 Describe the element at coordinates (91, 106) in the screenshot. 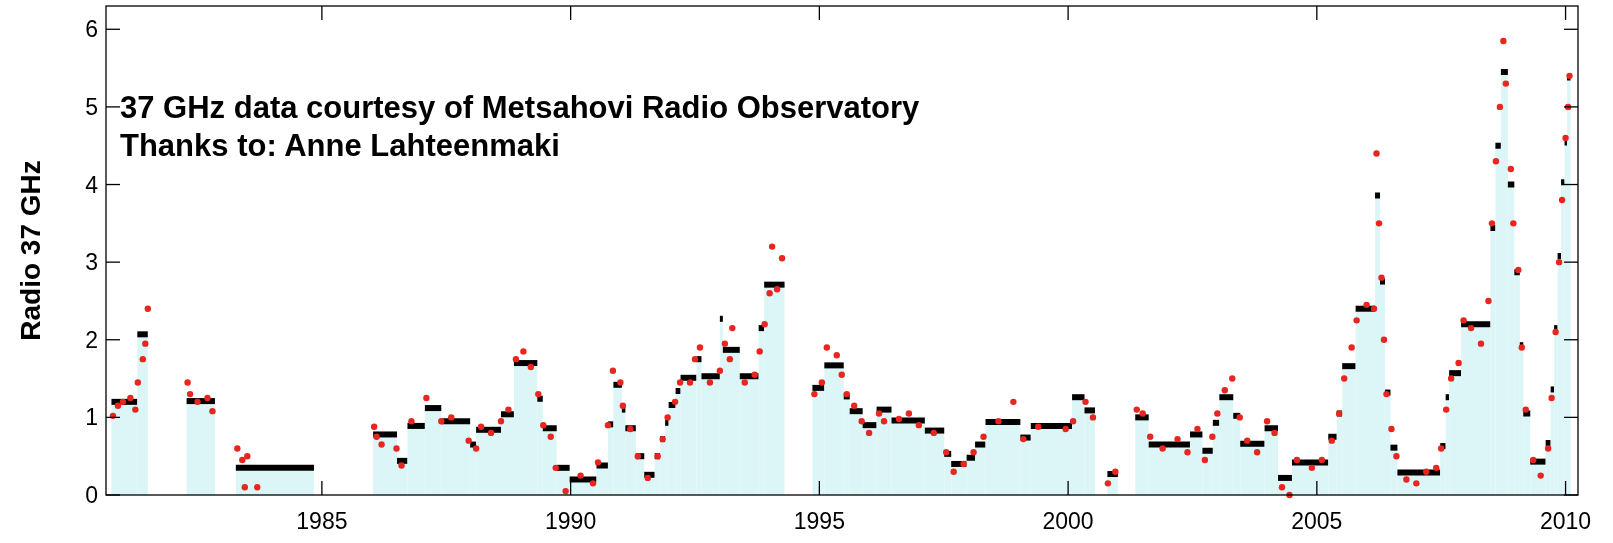

I see `y-tick-label: 5` at that location.